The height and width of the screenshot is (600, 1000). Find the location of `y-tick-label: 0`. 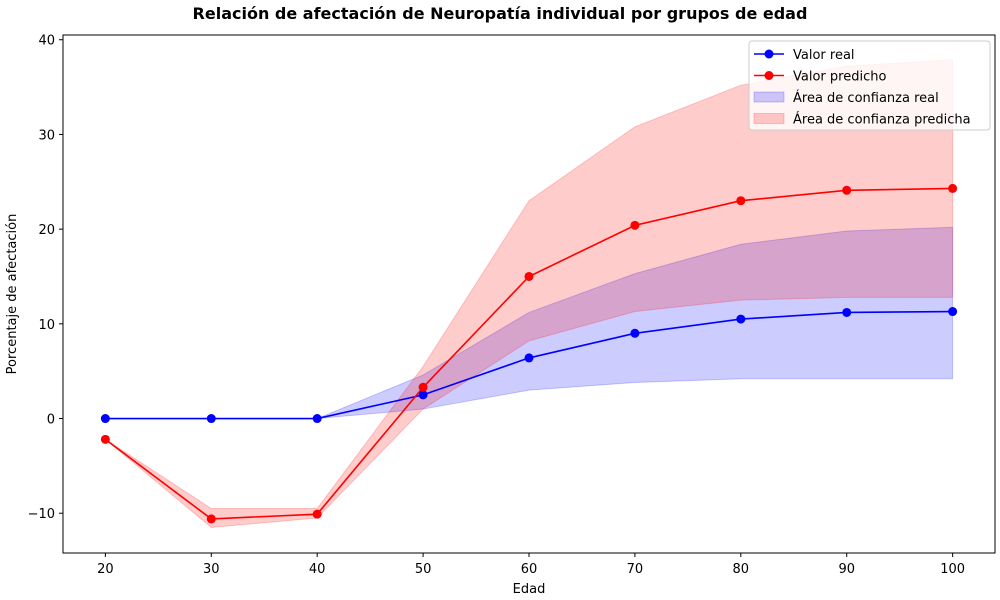

y-tick-label: 0 is located at coordinates (51, 420).